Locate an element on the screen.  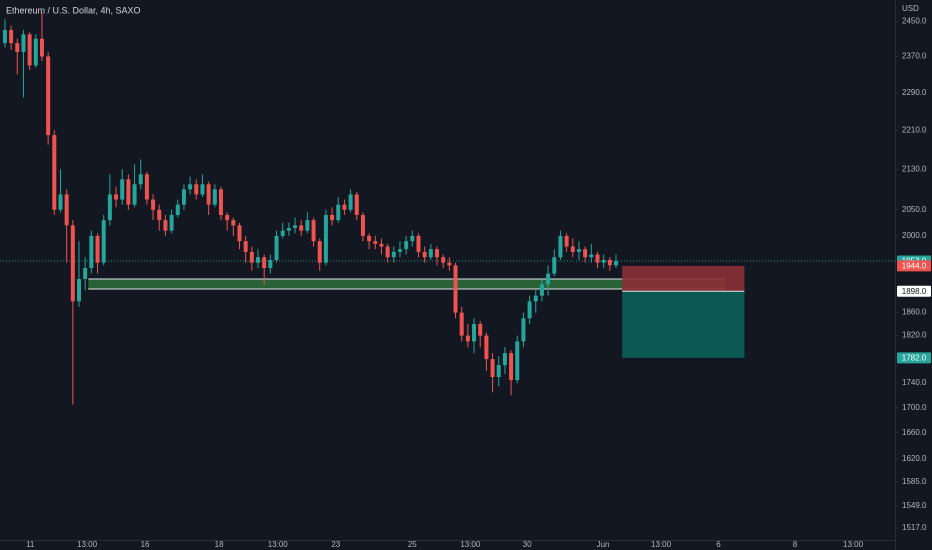
y-tick-label: 1517.0 is located at coordinates (914, 527).